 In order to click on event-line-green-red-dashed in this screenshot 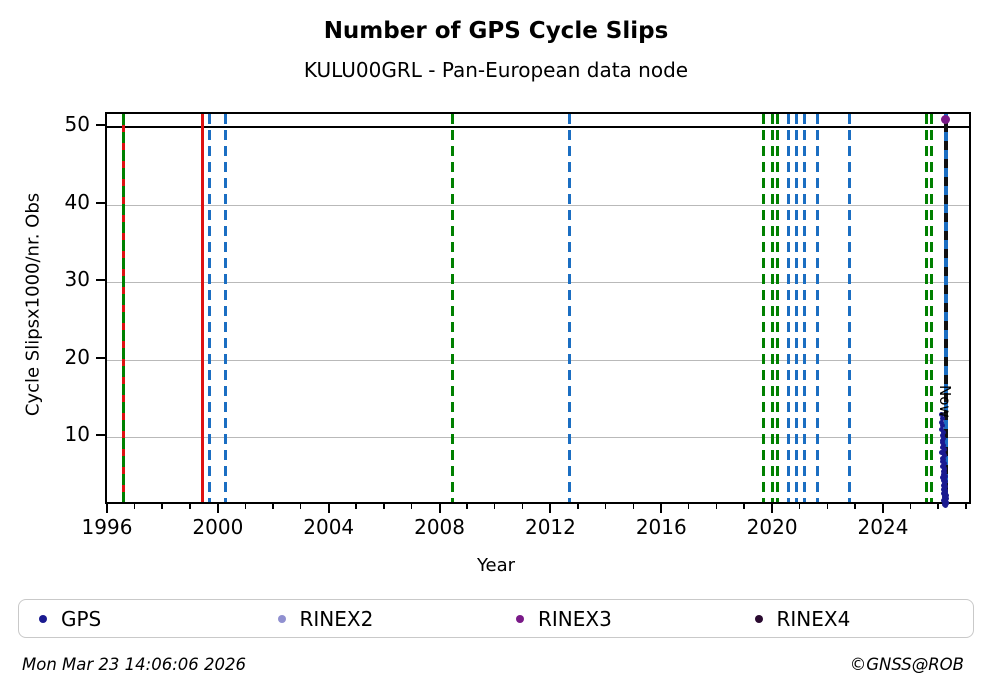, I will do `click(124, 308)`.